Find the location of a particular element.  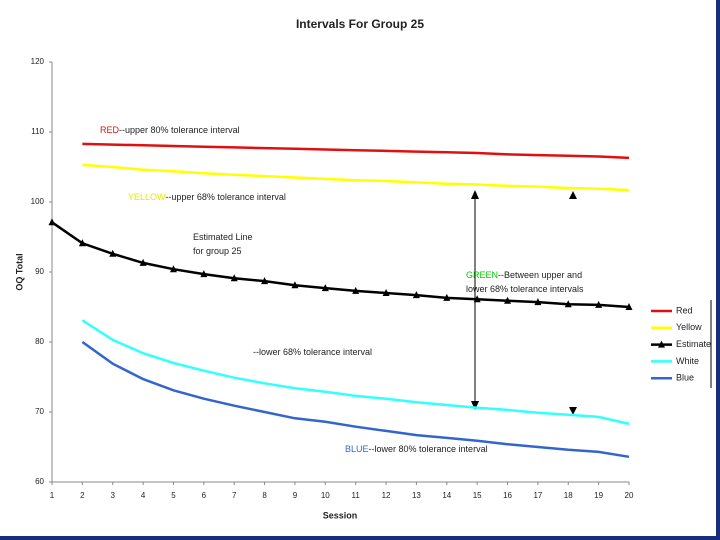

y-tick-label: 120 is located at coordinates (38, 61).